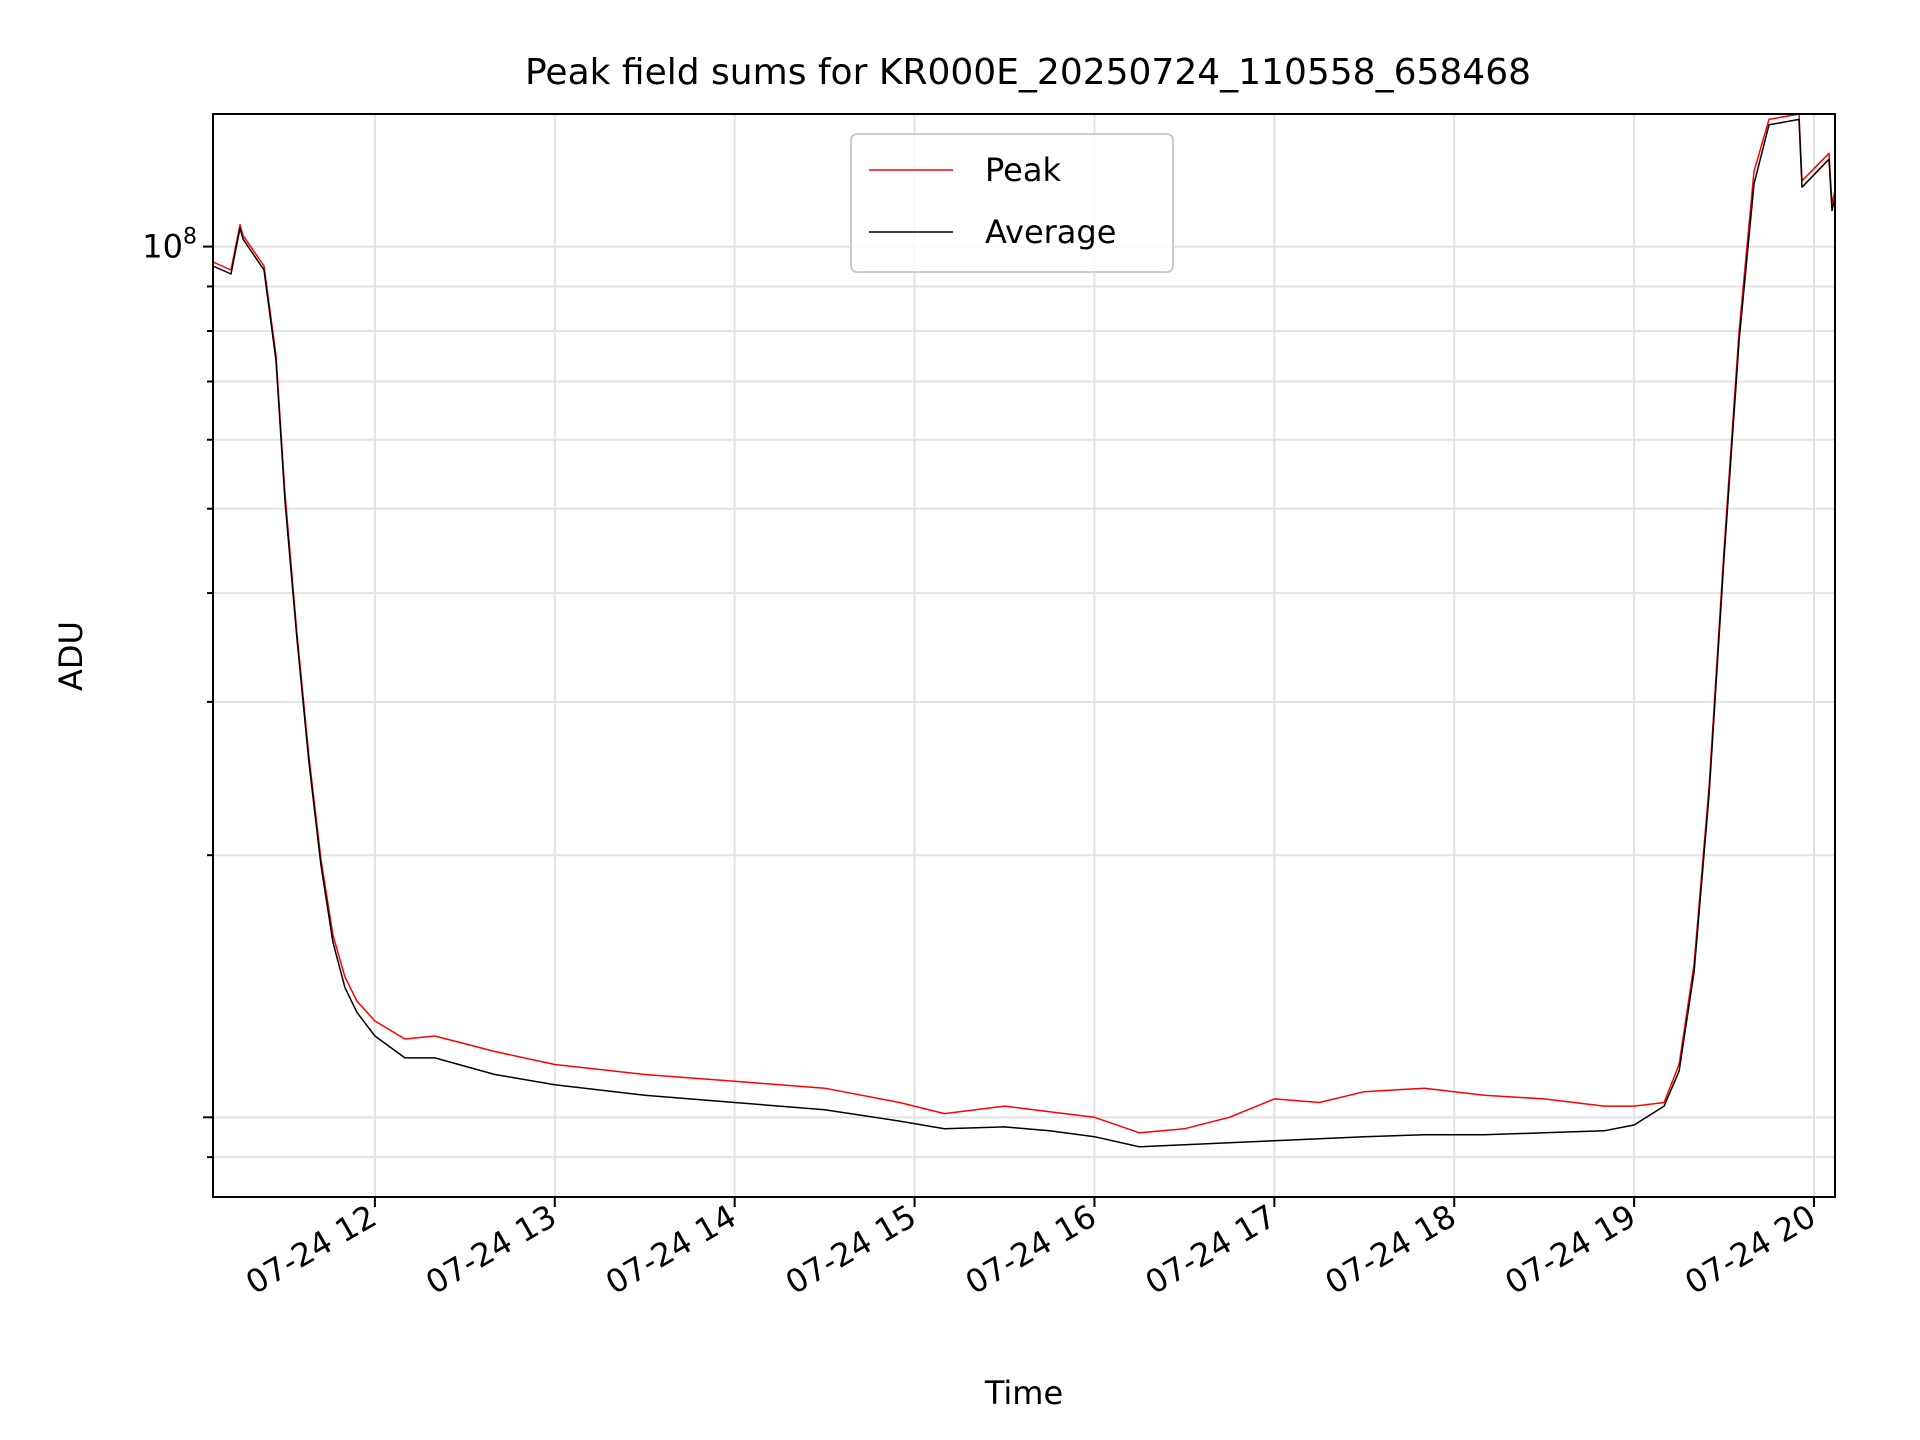 The width and height of the screenshot is (1920, 1440). What do you see at coordinates (1023, 1393) in the screenshot?
I see `x-axis-label: Time` at bounding box center [1023, 1393].